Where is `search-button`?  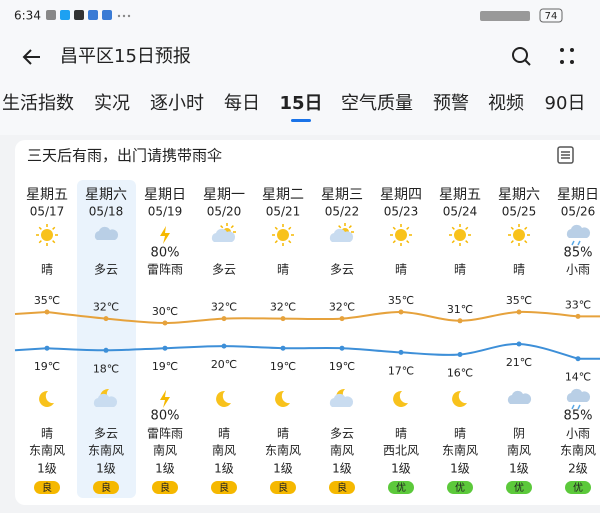 search-button is located at coordinates (521, 56).